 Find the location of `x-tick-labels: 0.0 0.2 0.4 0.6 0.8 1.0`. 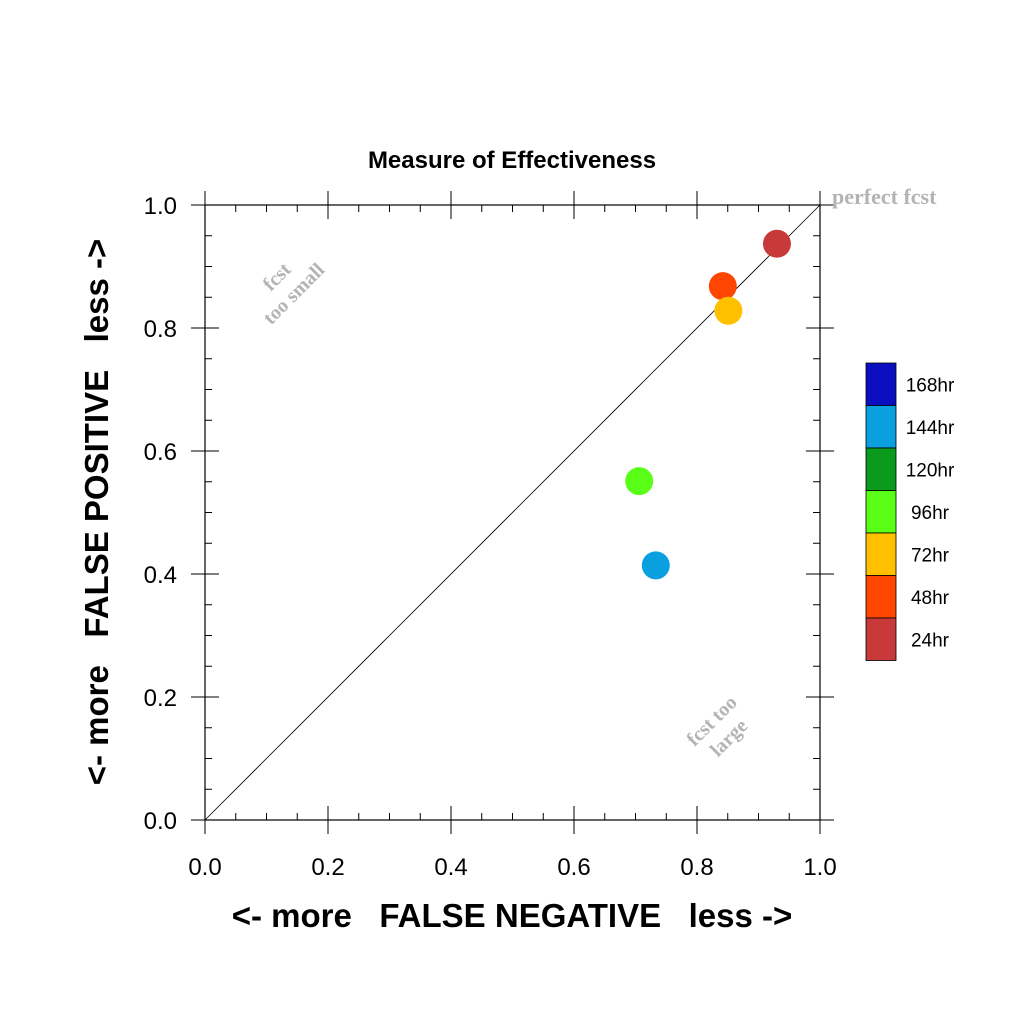

x-tick-labels: 0.0 0.2 0.4 0.6 0.8 1.0 is located at coordinates (512, 867).